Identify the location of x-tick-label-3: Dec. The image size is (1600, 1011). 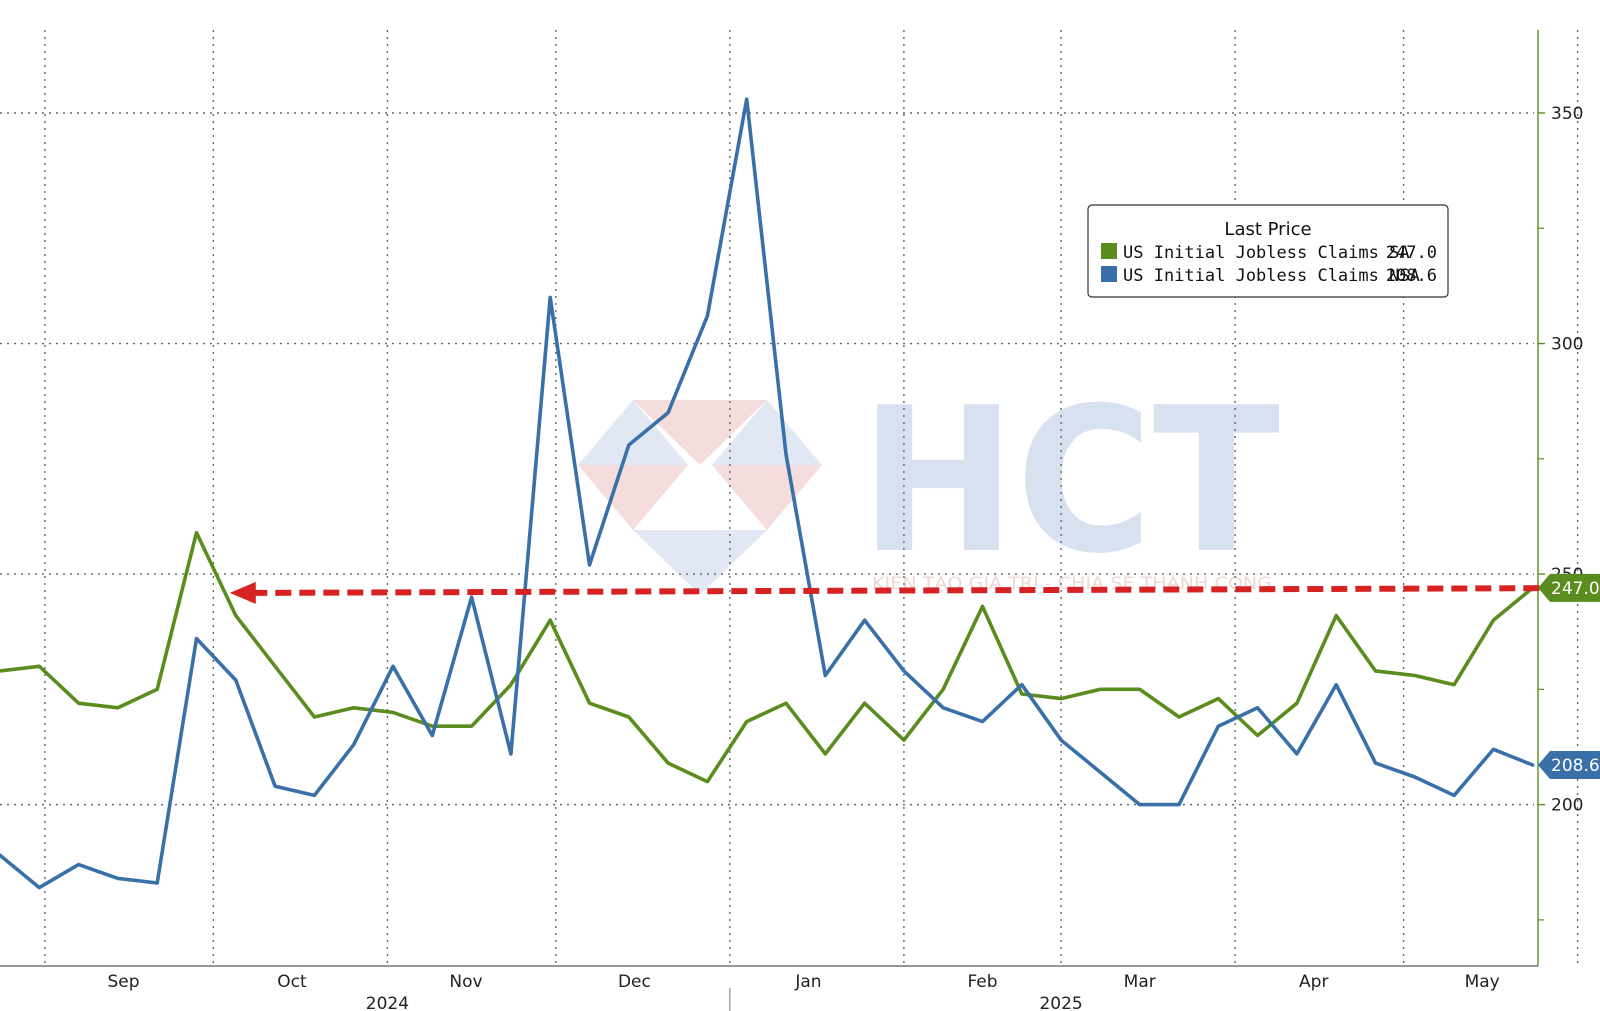
(634, 982).